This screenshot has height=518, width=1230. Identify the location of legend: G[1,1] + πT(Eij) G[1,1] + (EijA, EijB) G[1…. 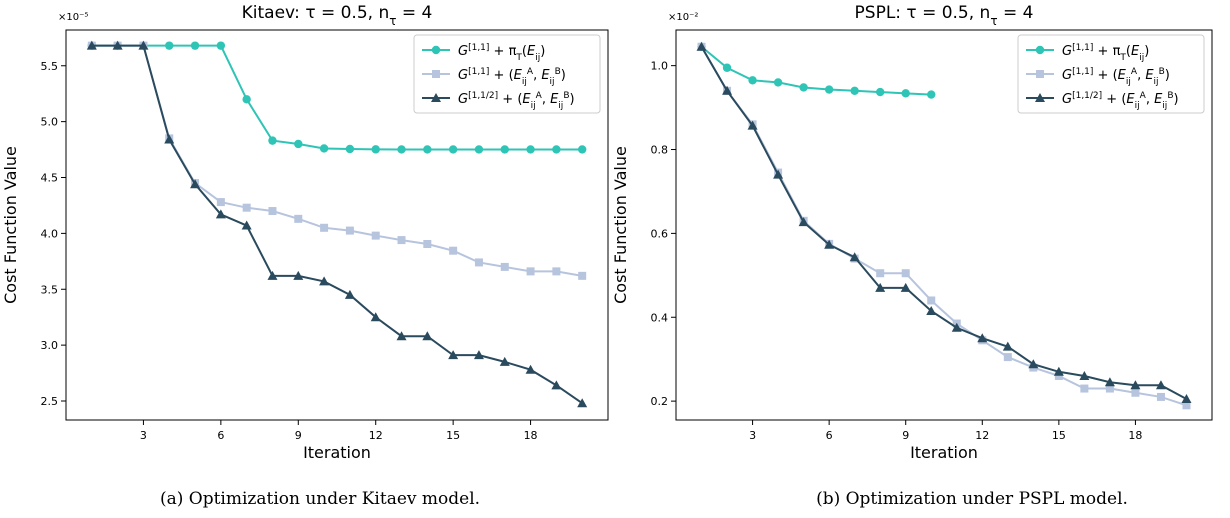
(507, 74).